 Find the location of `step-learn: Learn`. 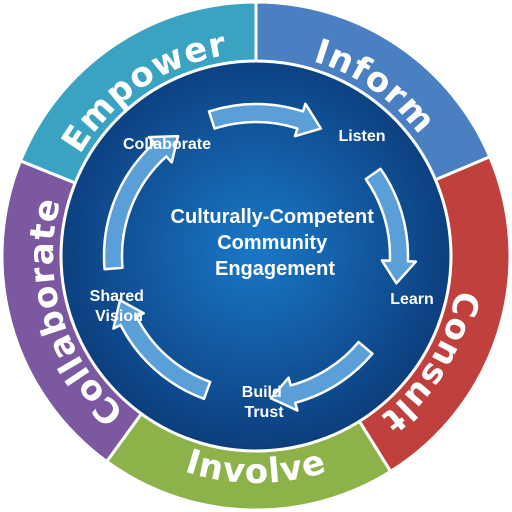

step-learn: Learn is located at coordinates (412, 299).